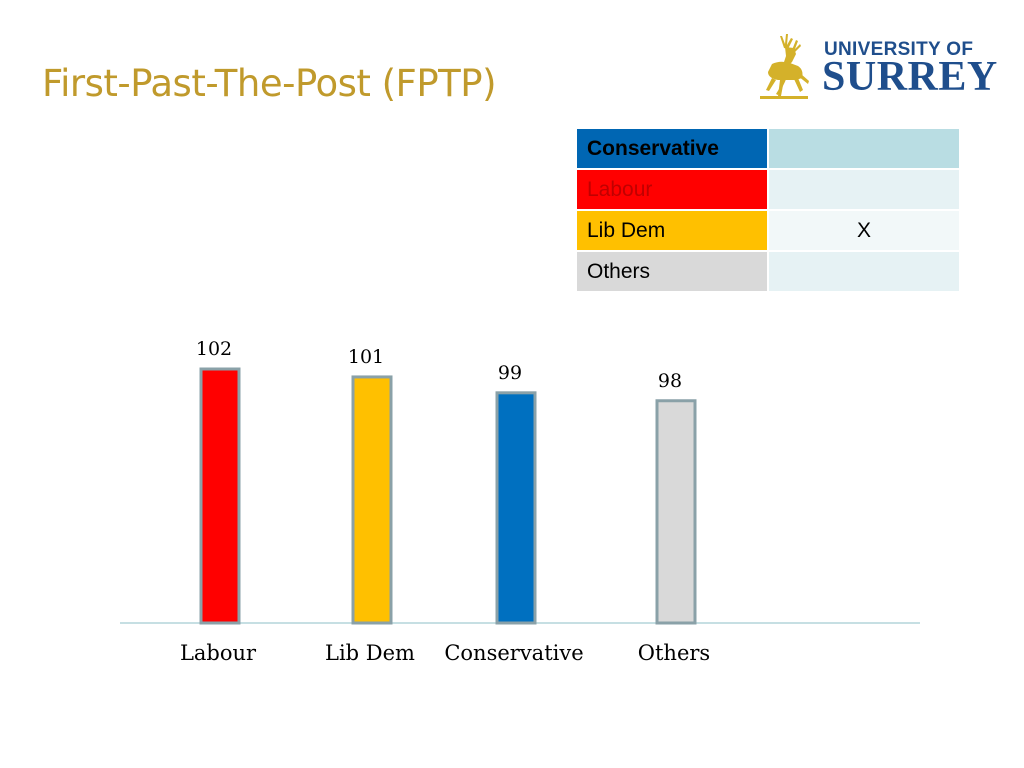 The width and height of the screenshot is (1024, 768). I want to click on data-label: 101, so click(366, 357).